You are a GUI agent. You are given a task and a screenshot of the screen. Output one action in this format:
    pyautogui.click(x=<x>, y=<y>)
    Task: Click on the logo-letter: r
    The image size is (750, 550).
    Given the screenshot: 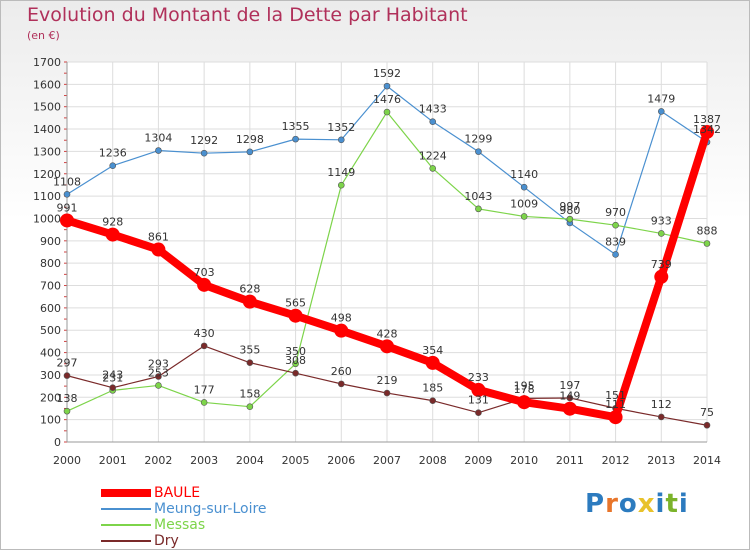 What is the action you would take?
    pyautogui.click(x=612, y=504)
    